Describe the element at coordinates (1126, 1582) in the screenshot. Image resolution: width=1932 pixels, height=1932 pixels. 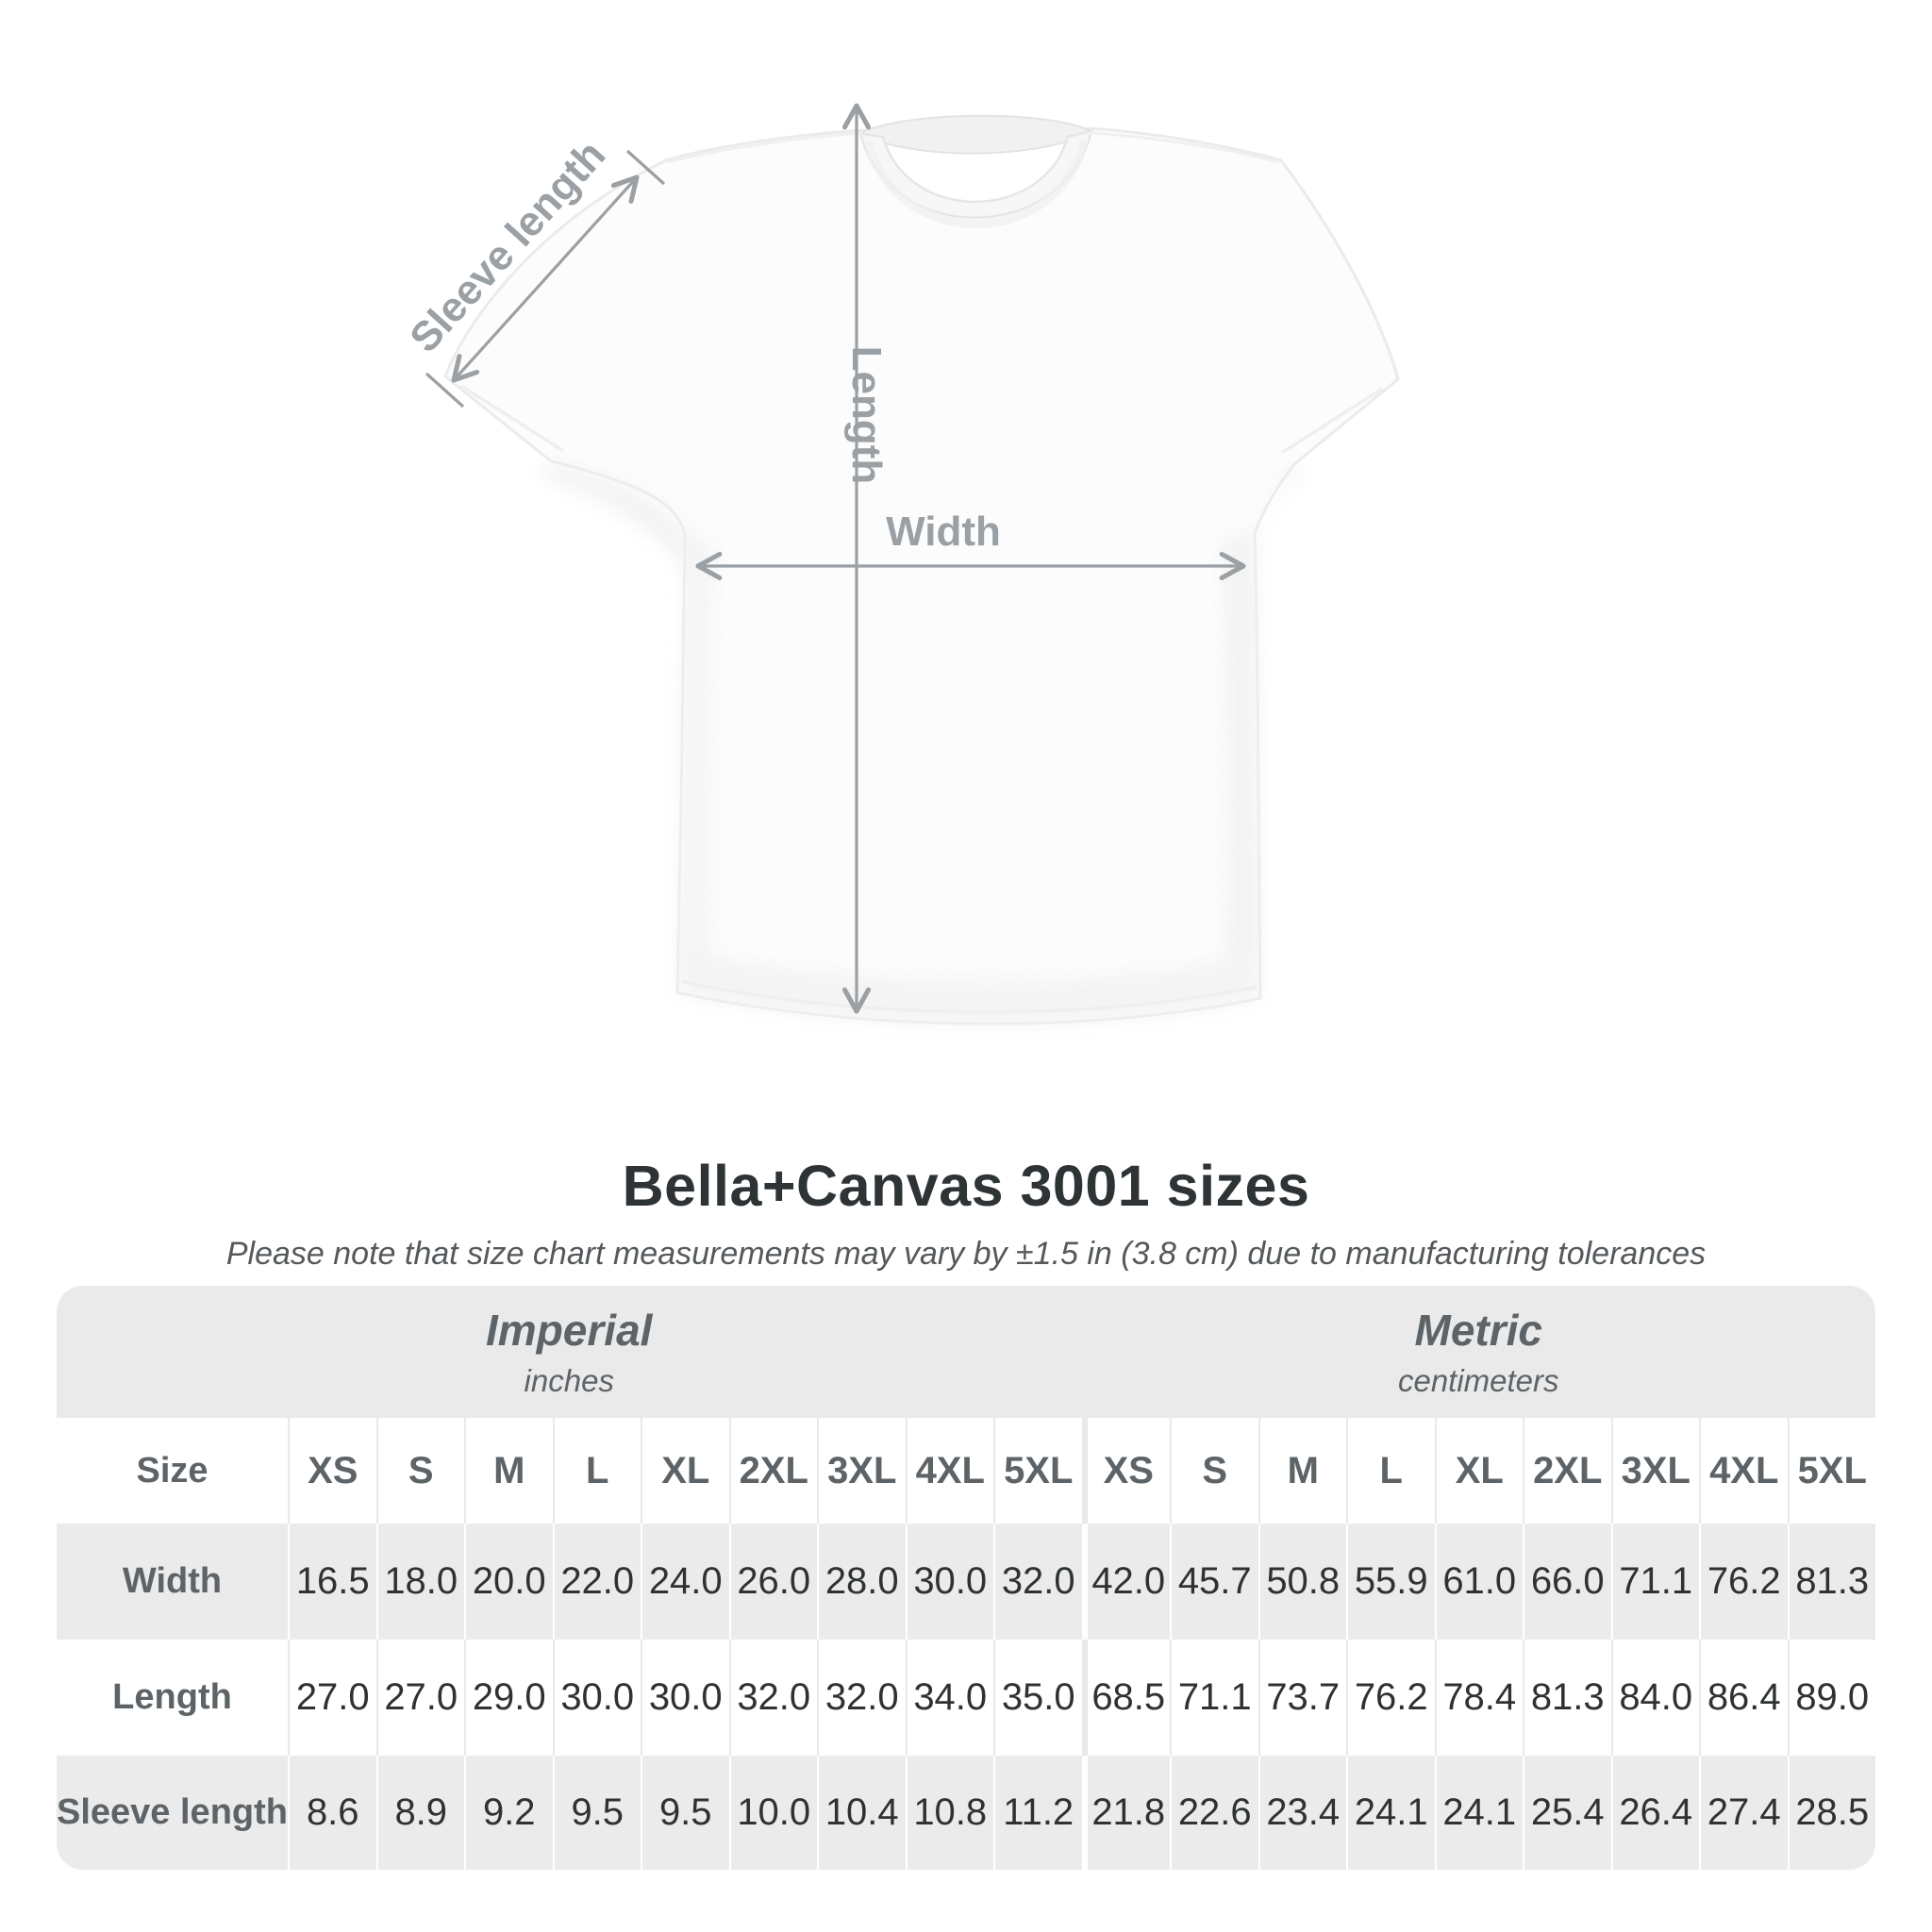
I see `table-cell: 42.0` at that location.